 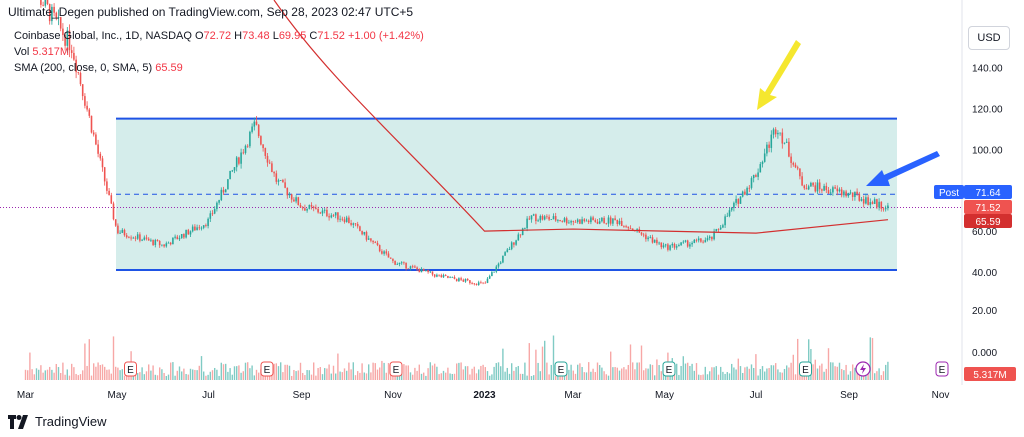 What do you see at coordinates (217, 36) in the screenshot?
I see `ohlc-open: 72.72` at bounding box center [217, 36].